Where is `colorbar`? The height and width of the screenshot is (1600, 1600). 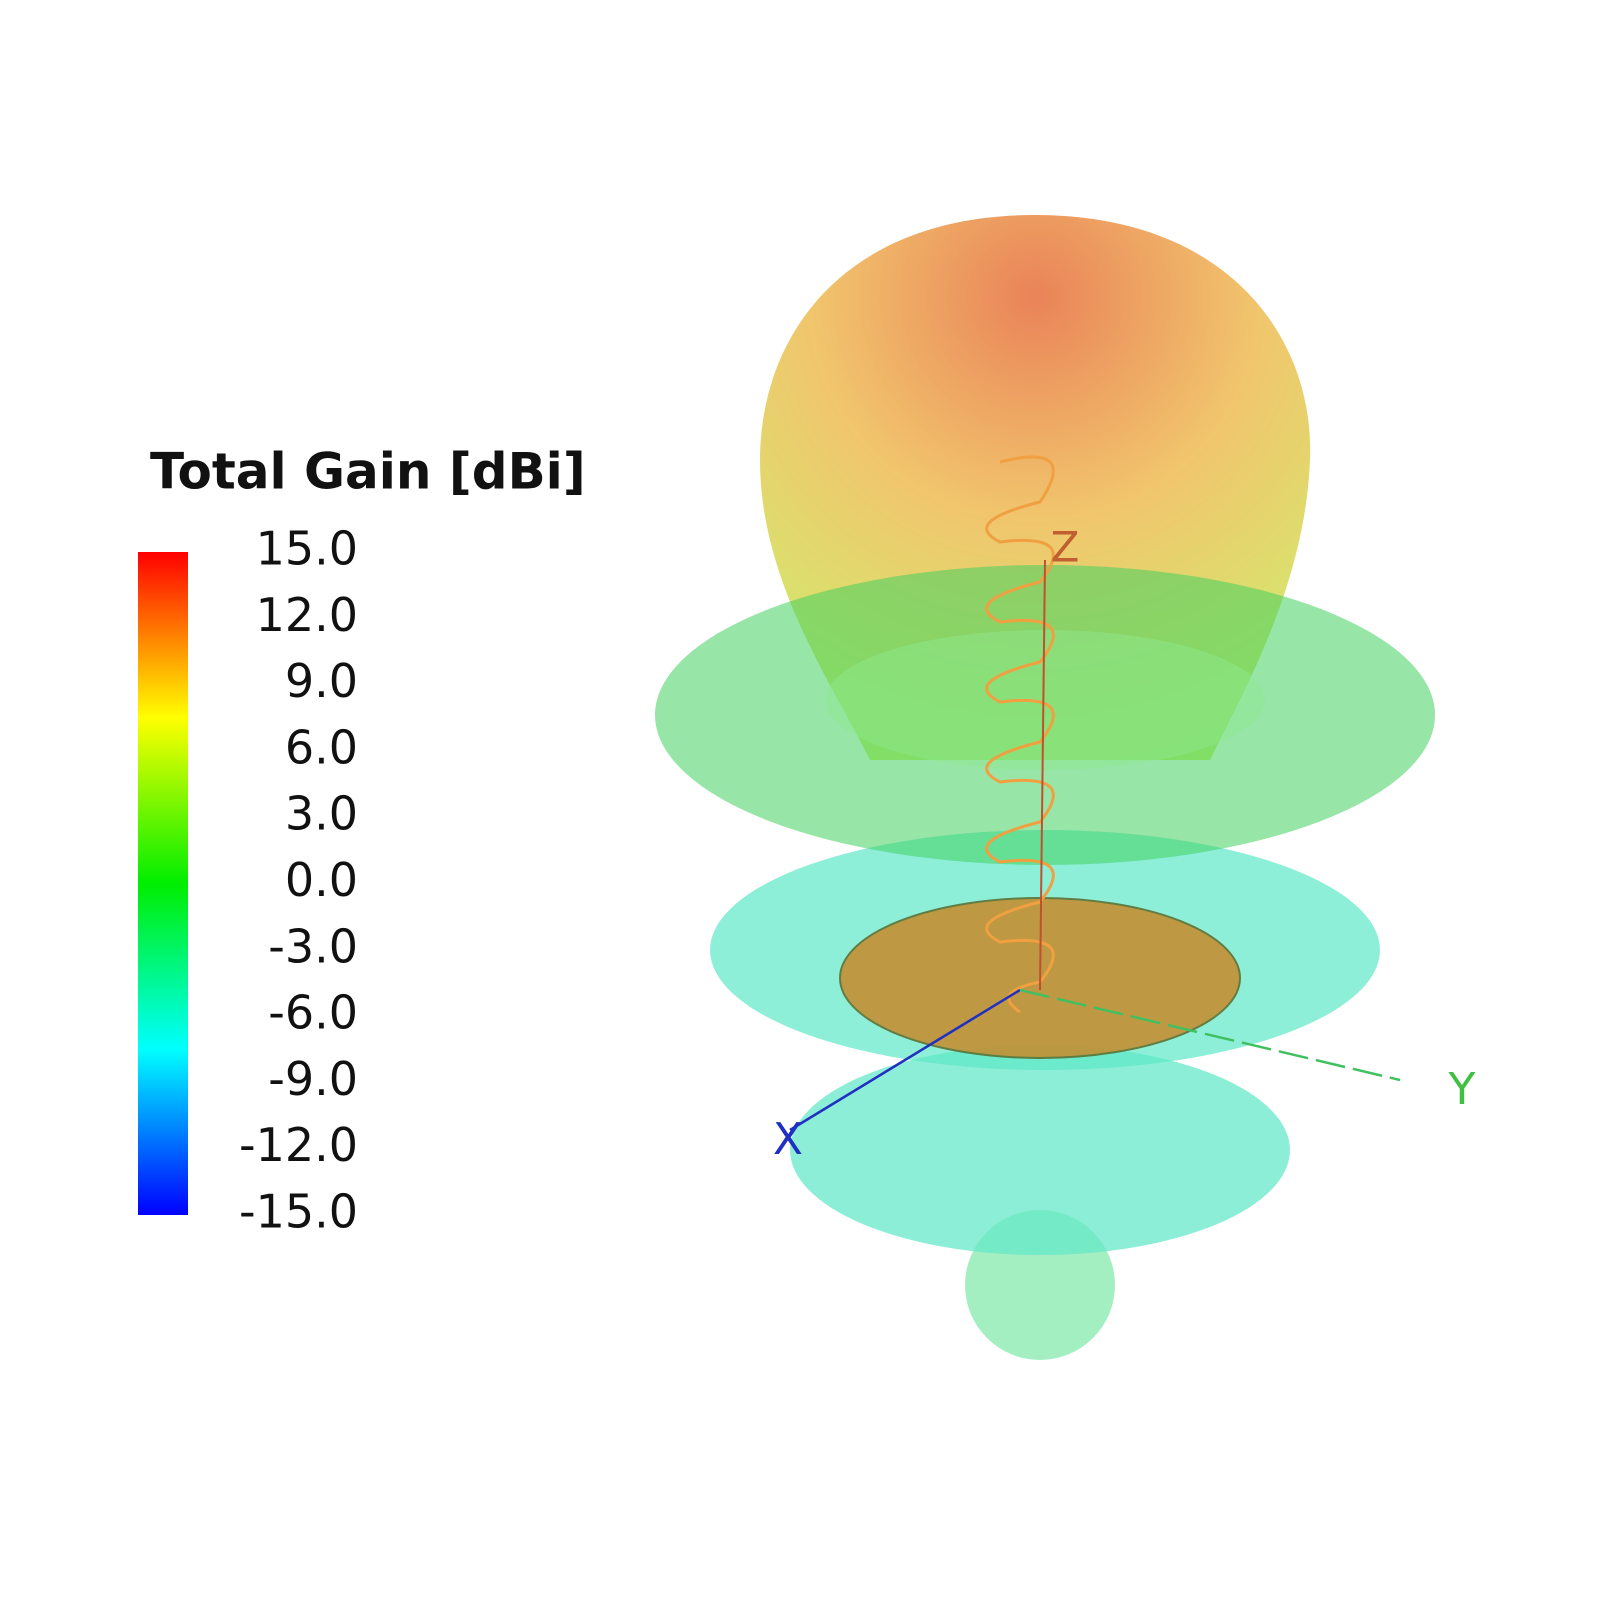
colorbar is located at coordinates (163, 883).